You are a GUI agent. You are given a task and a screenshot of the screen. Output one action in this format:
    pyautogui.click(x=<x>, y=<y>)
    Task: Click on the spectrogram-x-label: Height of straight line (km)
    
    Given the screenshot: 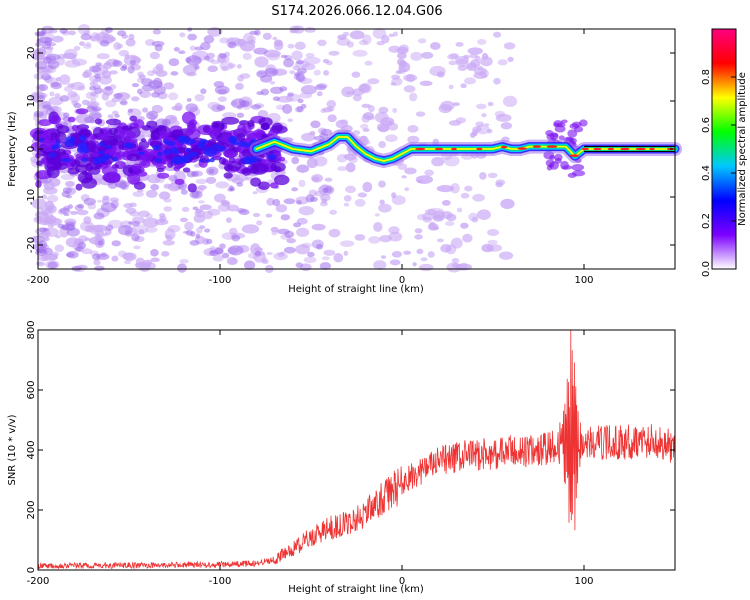 What is the action you would take?
    pyautogui.click(x=356, y=289)
    